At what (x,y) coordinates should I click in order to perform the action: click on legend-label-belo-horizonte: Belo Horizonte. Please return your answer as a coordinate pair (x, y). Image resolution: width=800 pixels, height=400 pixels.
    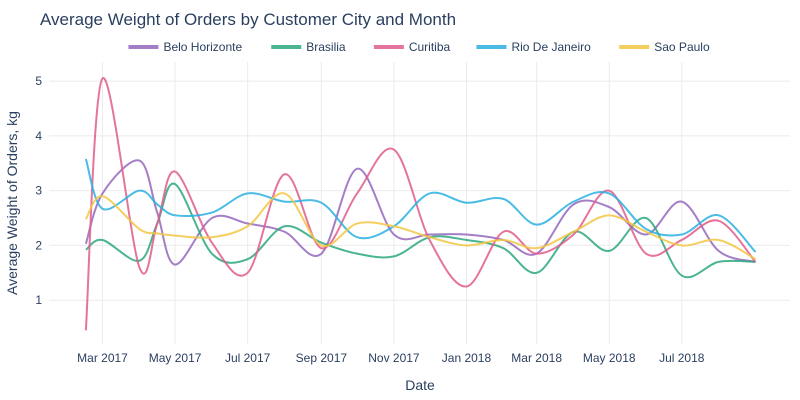
    Looking at the image, I should click on (202, 47).